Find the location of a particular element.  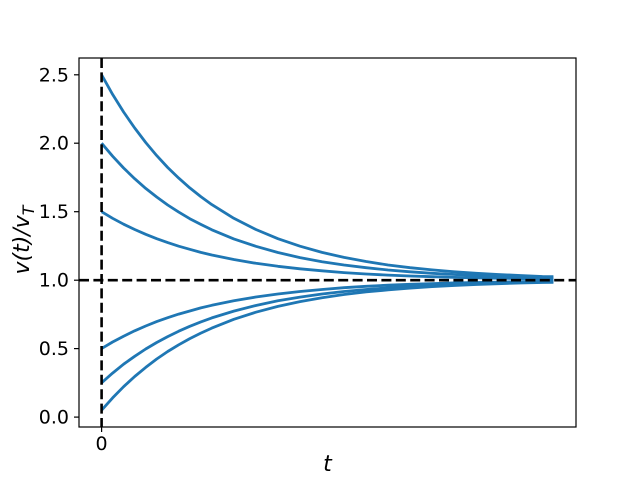

y-axis-label-main: v(t)/v is located at coordinates (22, 244).